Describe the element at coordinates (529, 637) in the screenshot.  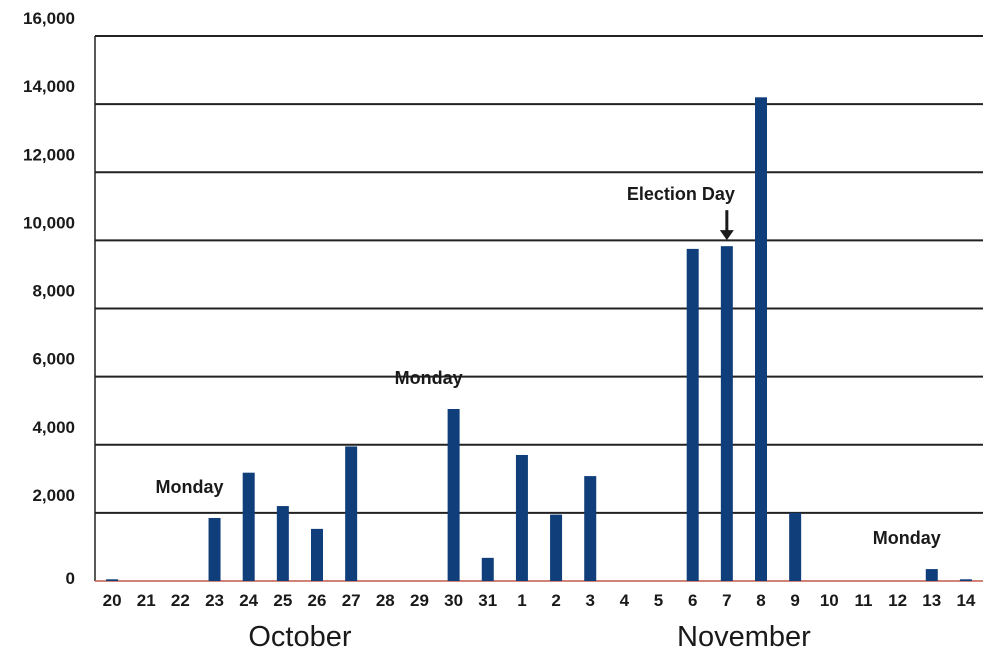
I see `month-labels: October November` at that location.